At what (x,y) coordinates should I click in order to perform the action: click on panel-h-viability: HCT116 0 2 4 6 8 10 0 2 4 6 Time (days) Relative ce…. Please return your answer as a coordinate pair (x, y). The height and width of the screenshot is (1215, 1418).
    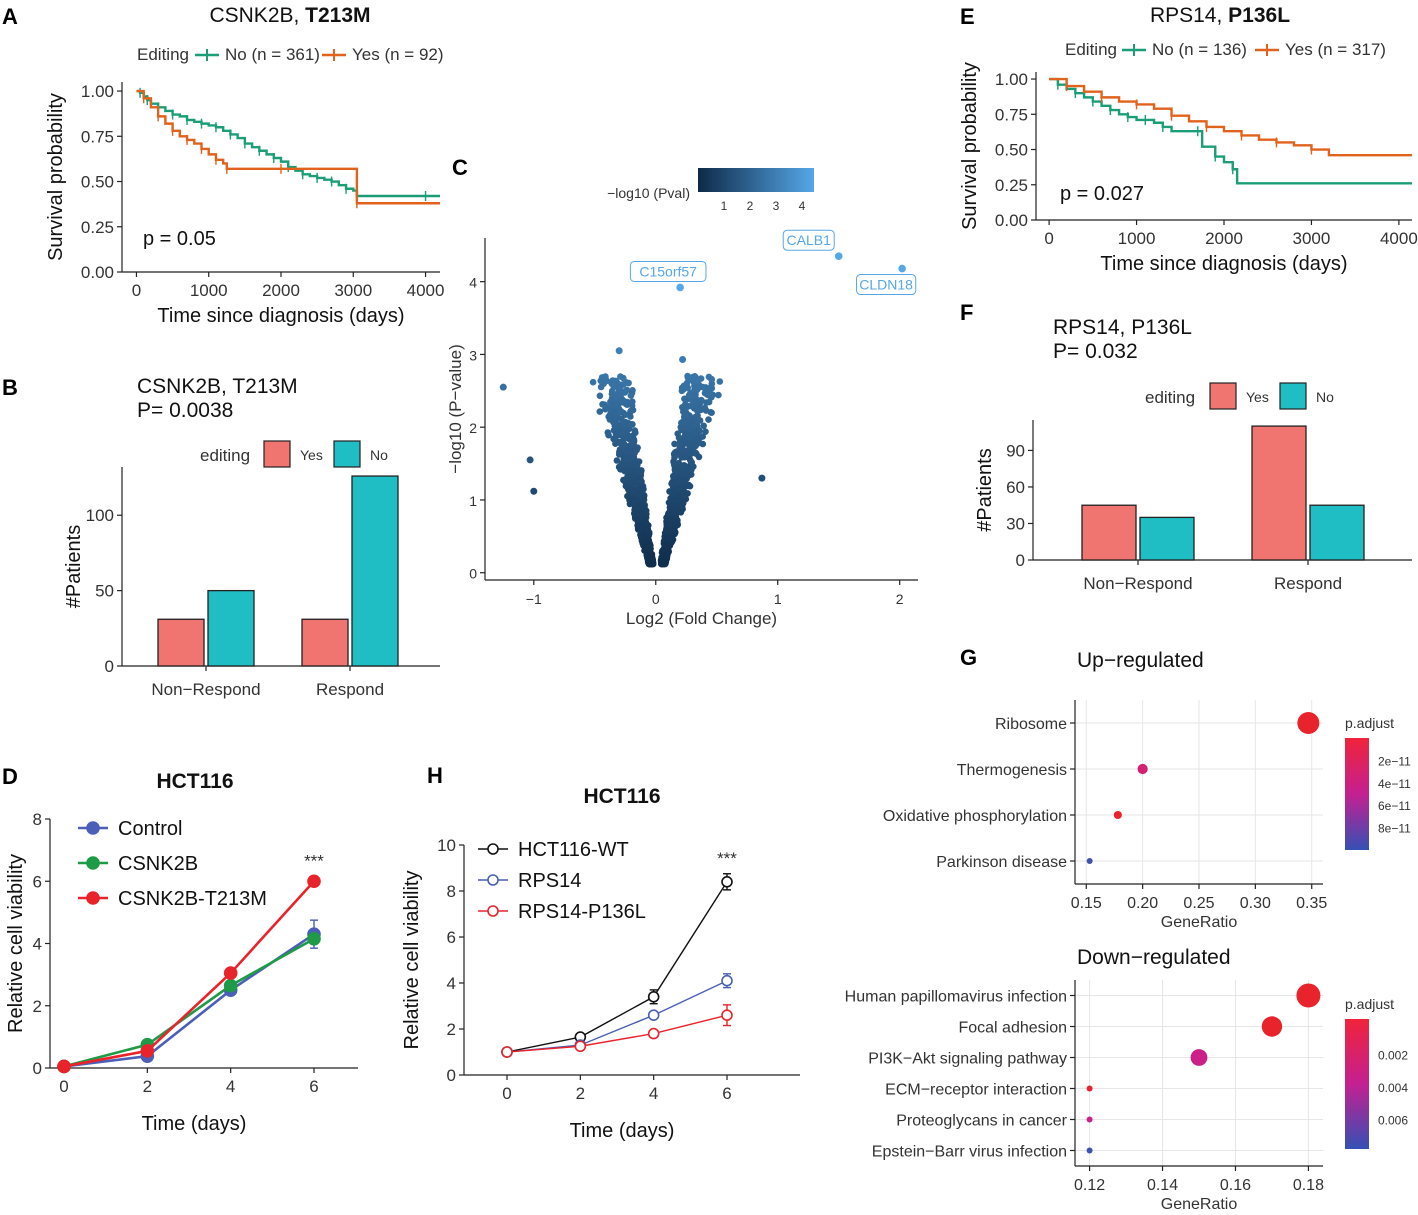
    Looking at the image, I should click on (600, 963).